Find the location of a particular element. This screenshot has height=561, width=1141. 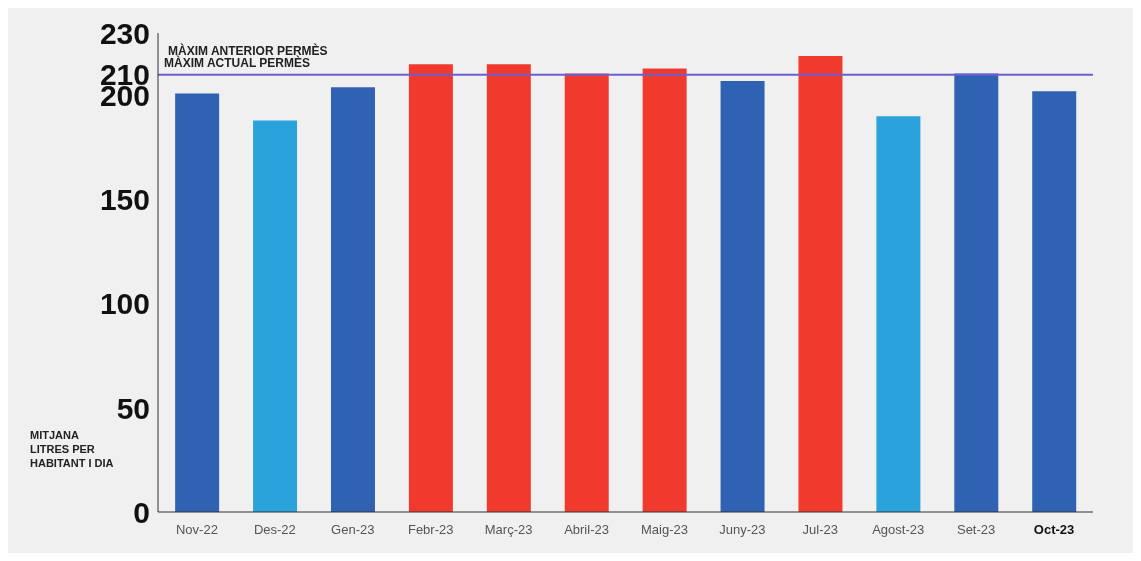

x-tick-label: Març-23 is located at coordinates (508, 529).